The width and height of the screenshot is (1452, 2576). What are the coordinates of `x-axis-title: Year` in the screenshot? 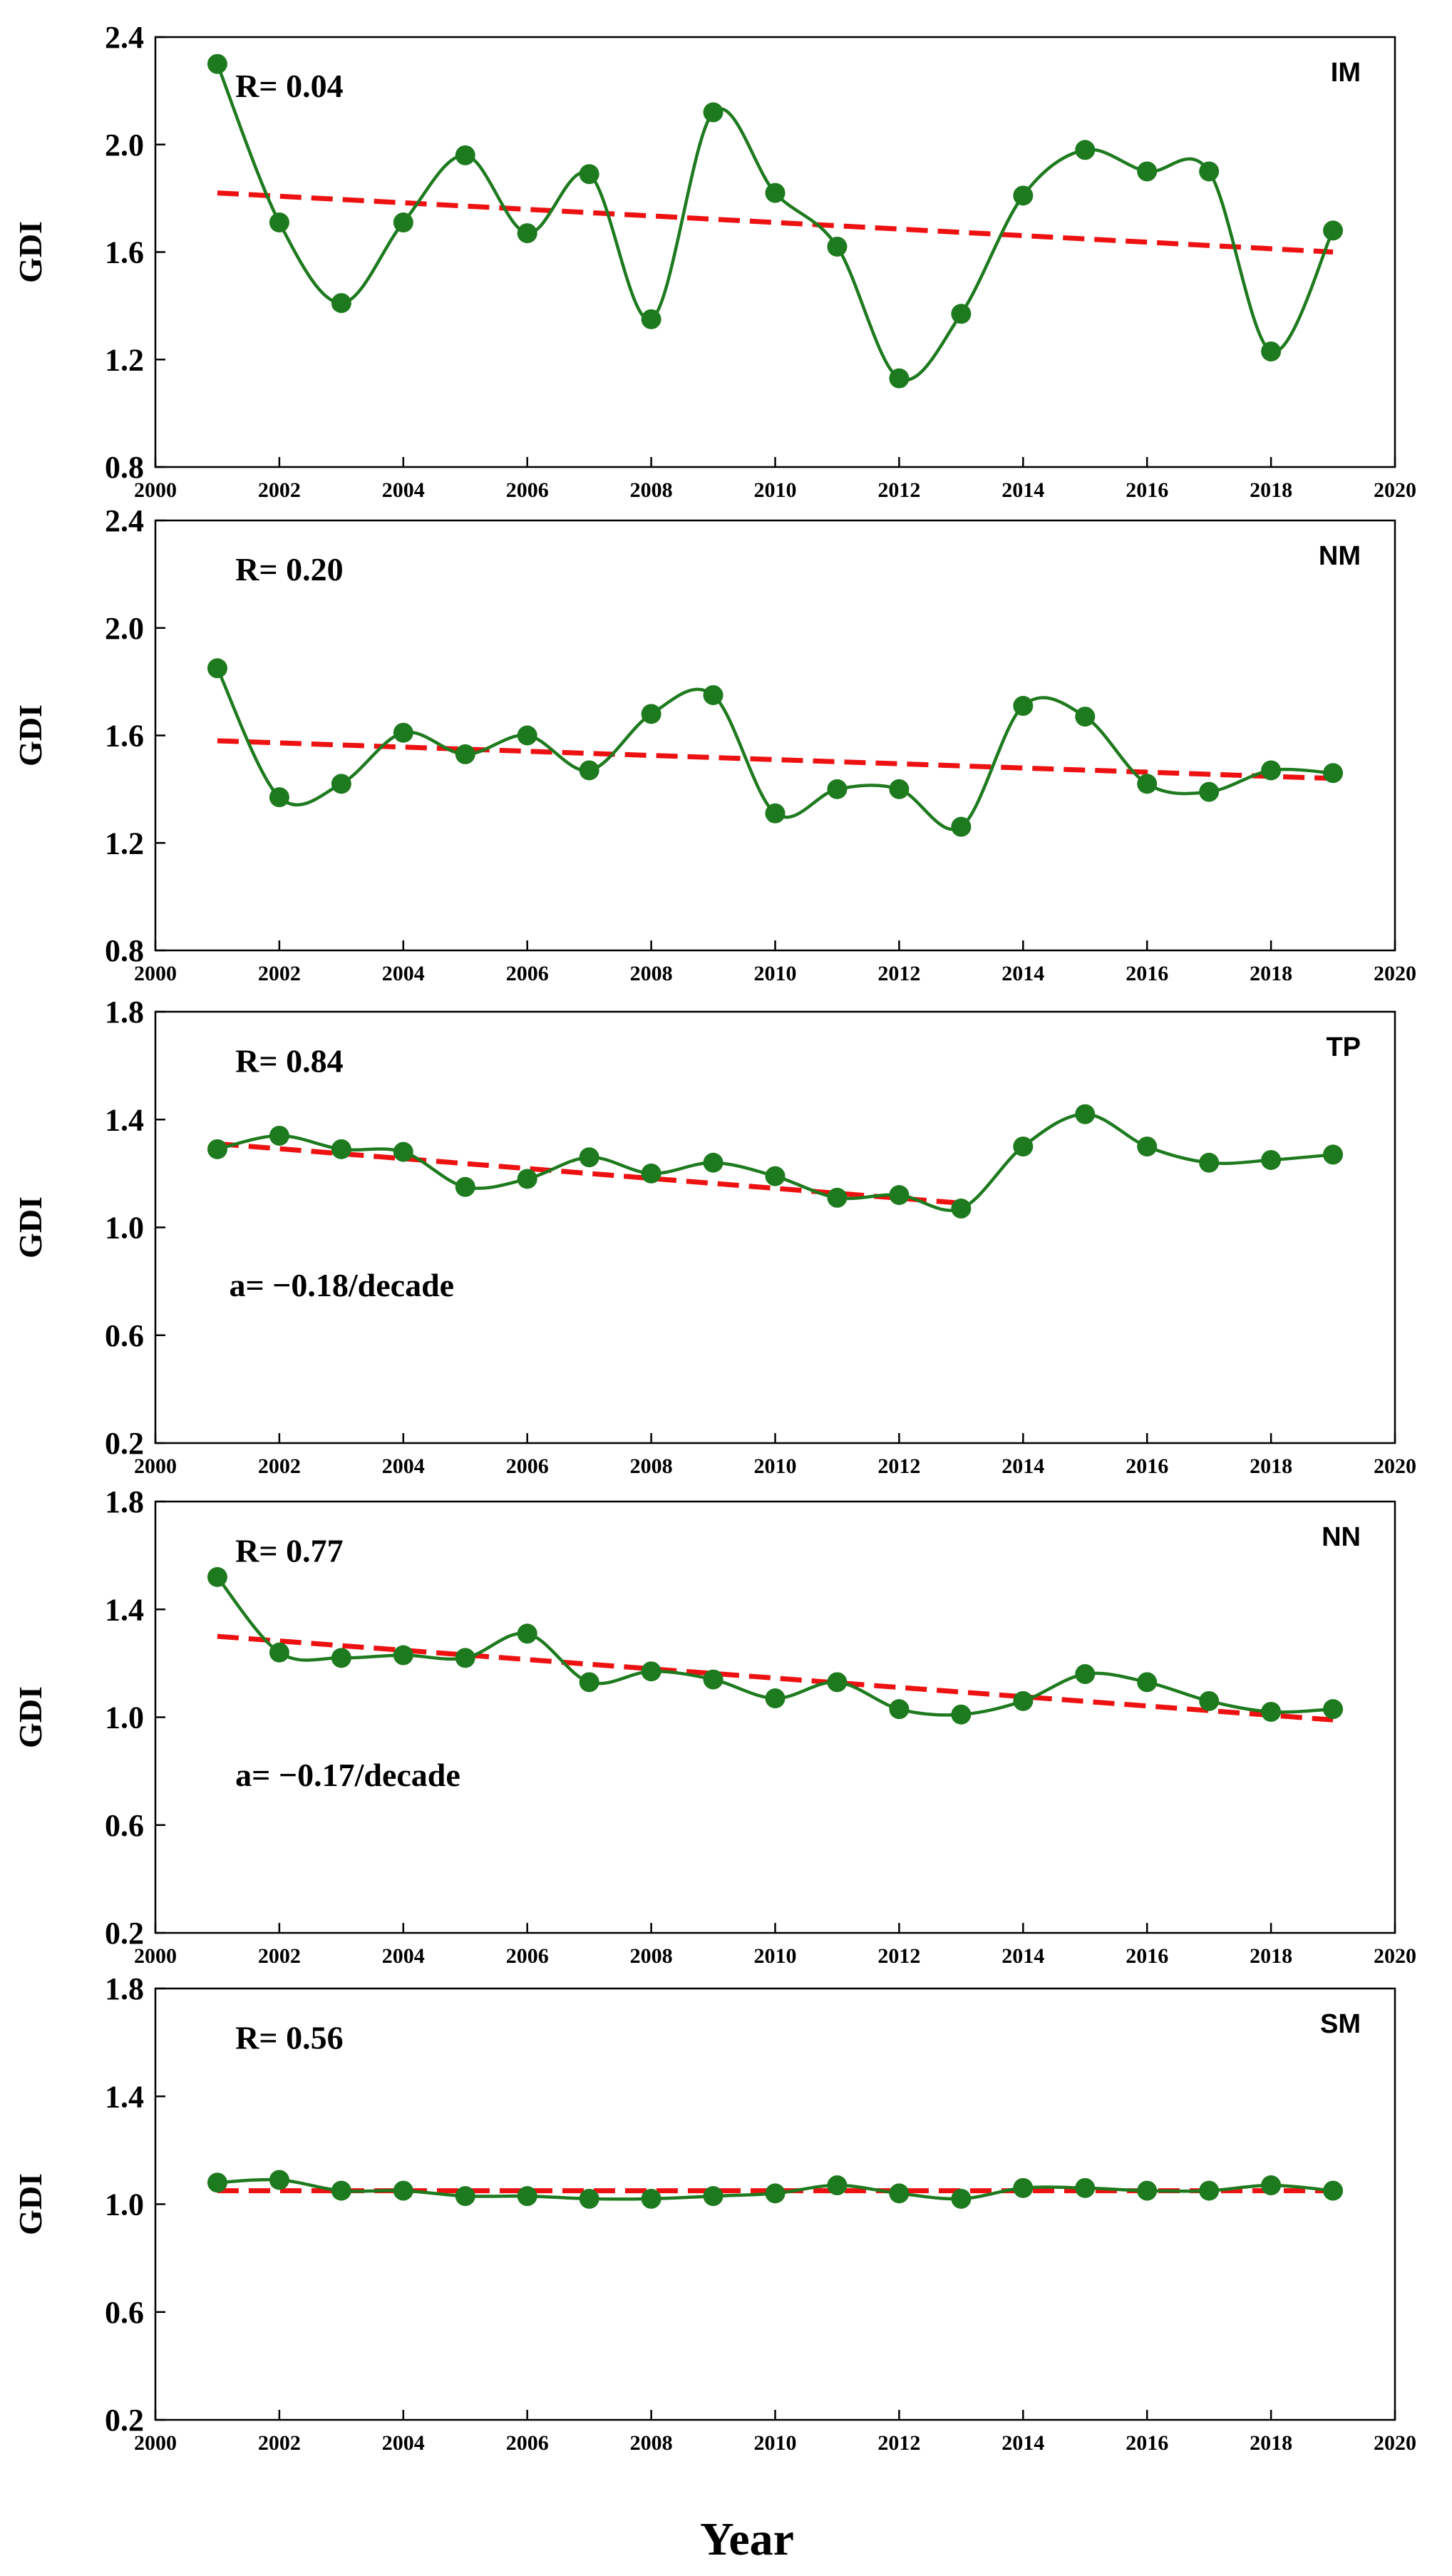 It's located at (747, 2539).